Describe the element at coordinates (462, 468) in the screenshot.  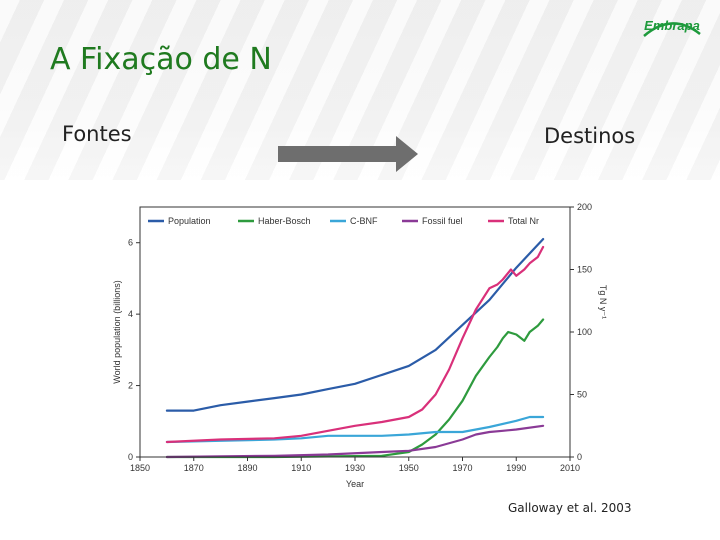
I see `x-tick-label: 1970` at that location.